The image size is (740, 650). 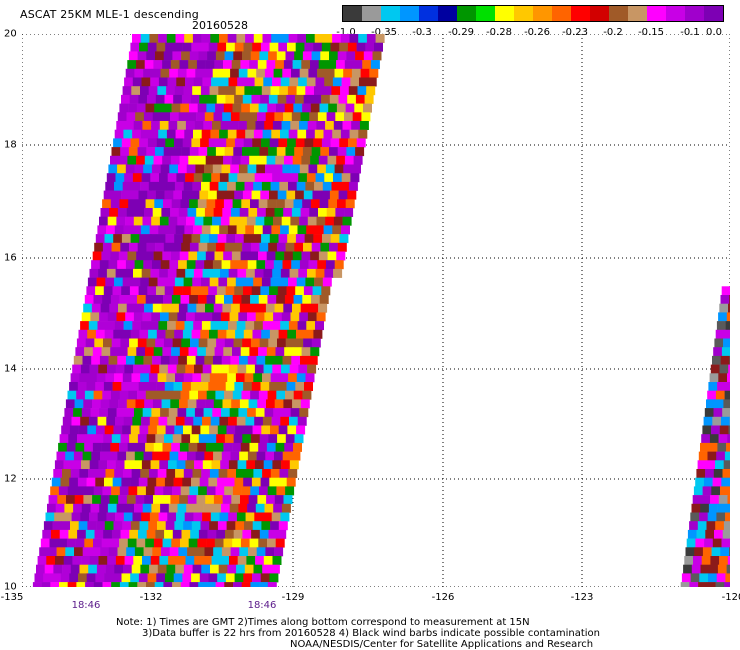 What do you see at coordinates (694, 13) in the screenshot?
I see `colorbar-swatch` at bounding box center [694, 13].